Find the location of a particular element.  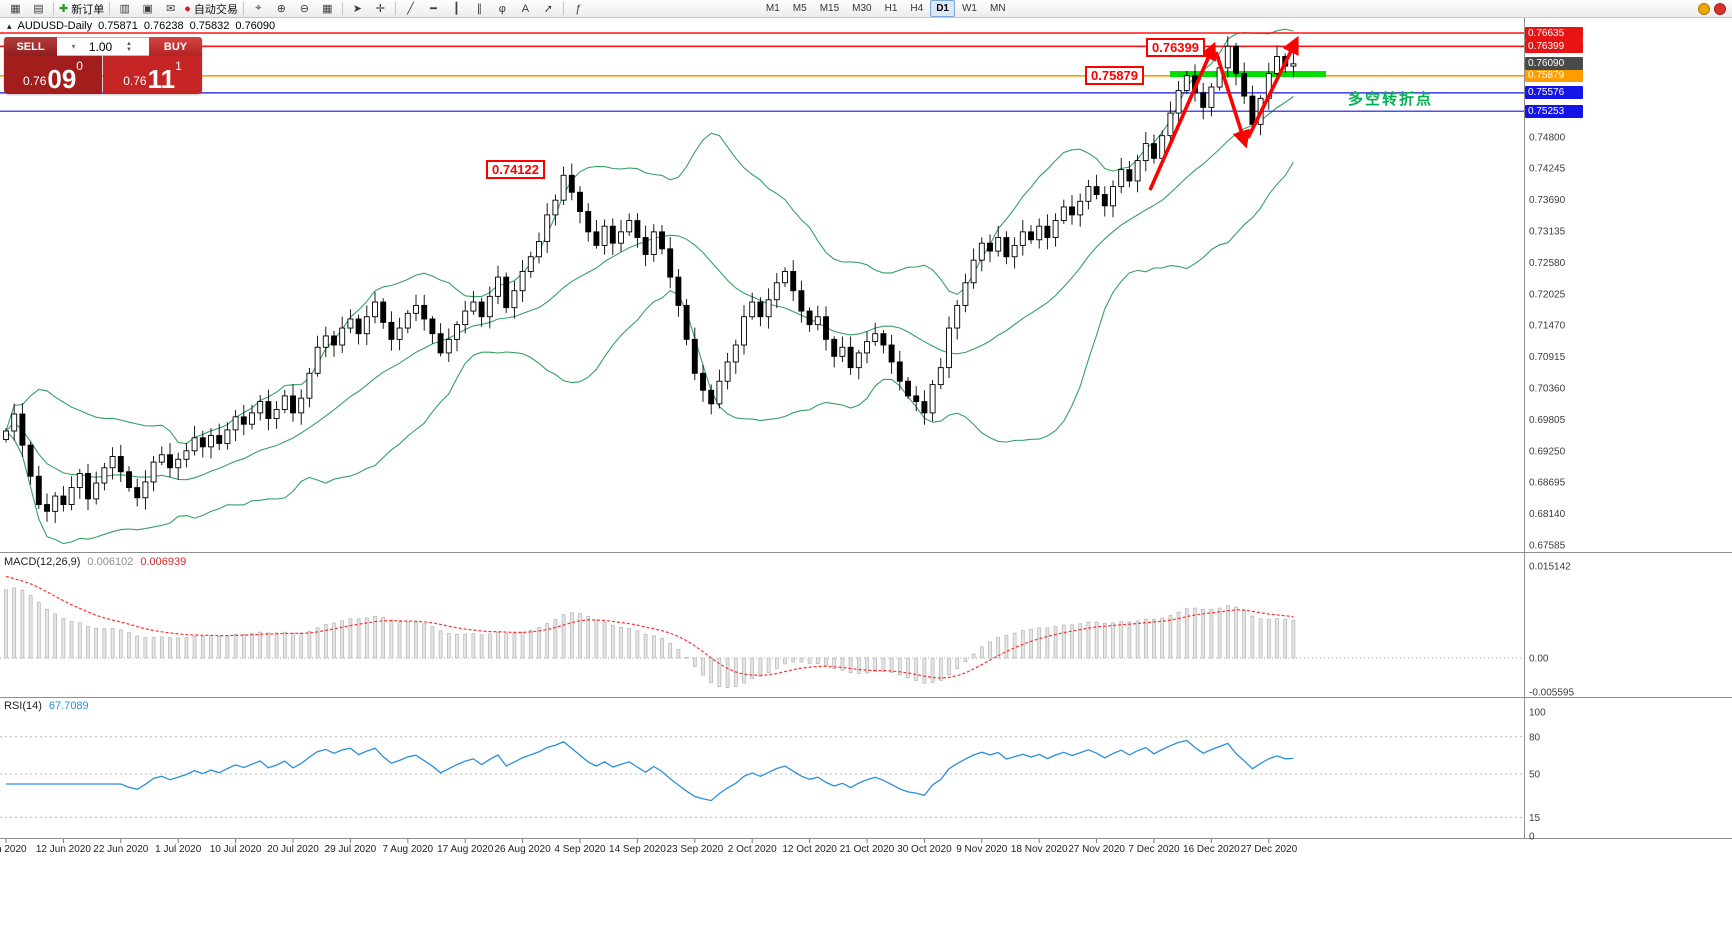

timeframe-h1: H1 is located at coordinates (891, 8).